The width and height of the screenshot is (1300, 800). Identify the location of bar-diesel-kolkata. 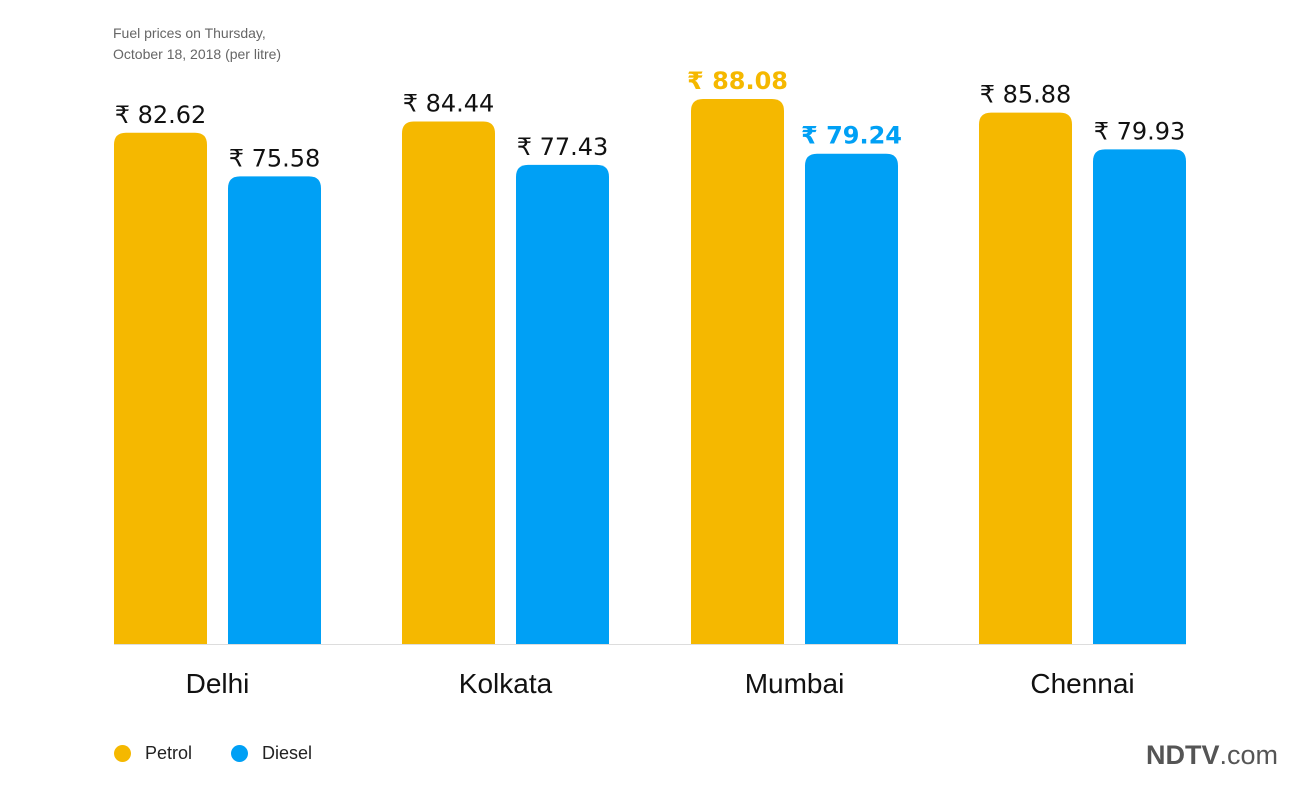
(562, 404).